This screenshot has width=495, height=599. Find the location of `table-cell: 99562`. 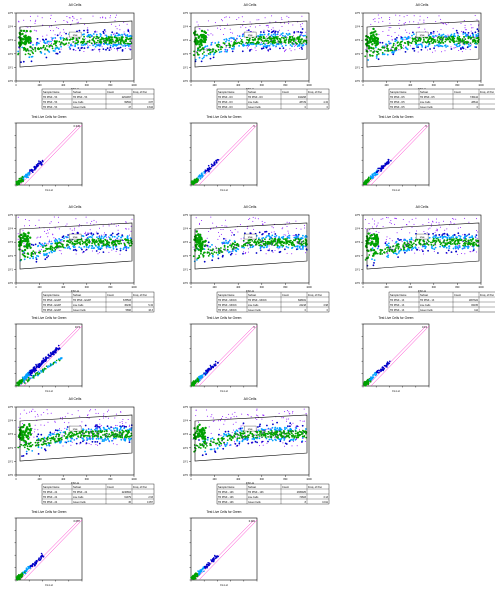

table-cell: 99562 is located at coordinates (127, 102).